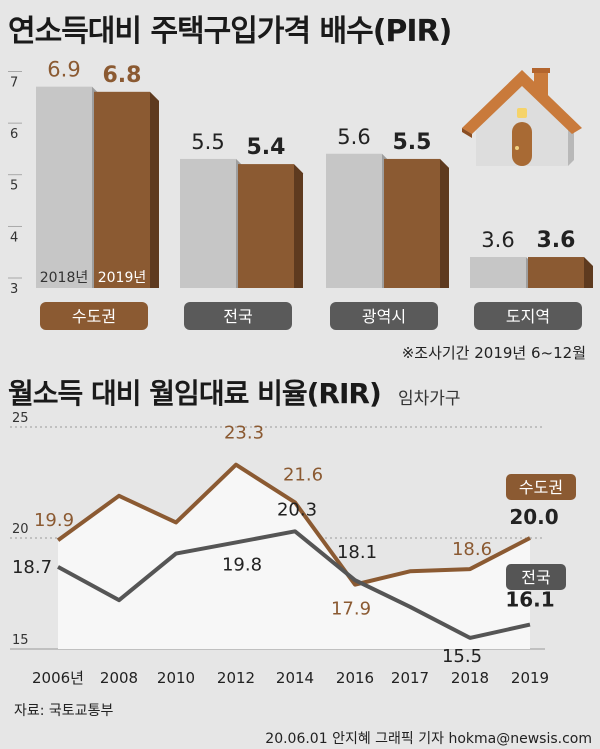 The height and width of the screenshot is (749, 600). Describe the element at coordinates (58, 678) in the screenshot. I see `x-tick-label: 2006년` at that location.